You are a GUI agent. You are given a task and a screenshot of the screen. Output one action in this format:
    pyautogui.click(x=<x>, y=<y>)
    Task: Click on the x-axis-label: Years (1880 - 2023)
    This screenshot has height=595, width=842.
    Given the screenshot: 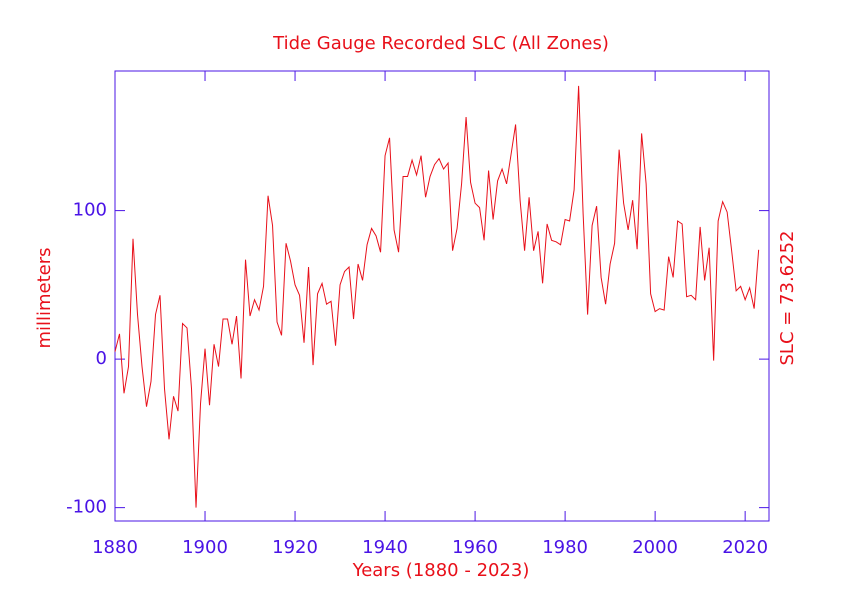 What is the action you would take?
    pyautogui.click(x=441, y=570)
    